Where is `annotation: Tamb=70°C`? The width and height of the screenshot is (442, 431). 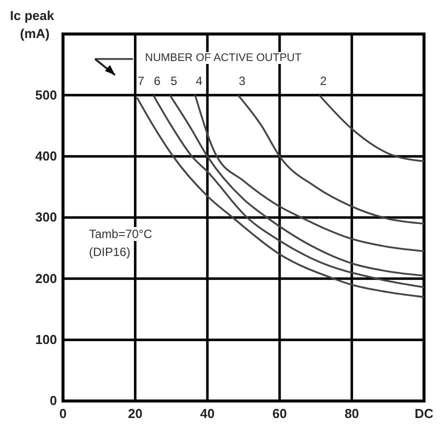
annotation: Tamb=70°C is located at coordinates (120, 234).